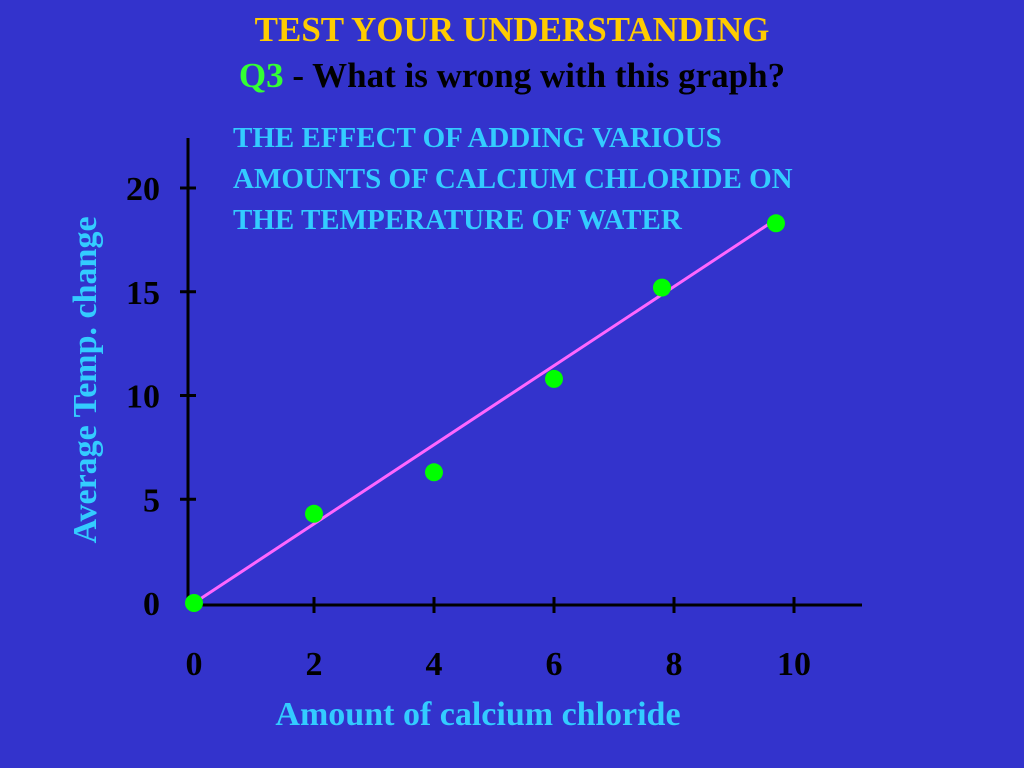  I want to click on y-tick-label: 0, so click(151, 604).